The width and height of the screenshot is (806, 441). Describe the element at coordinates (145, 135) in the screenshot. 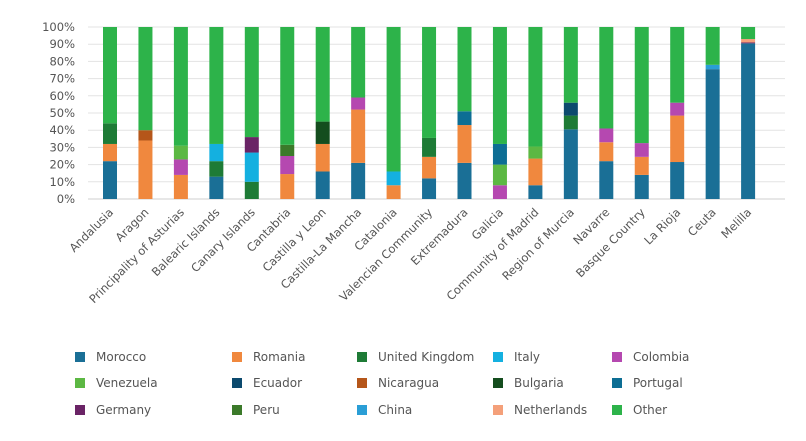

I see `bar-segment-nicaragua` at that location.